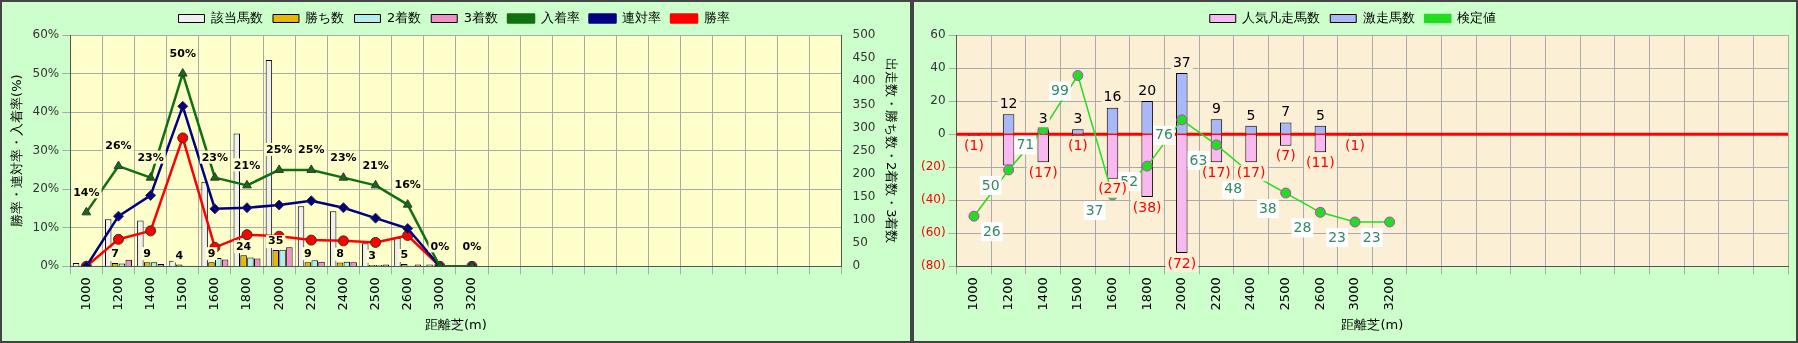  What do you see at coordinates (864, 80) in the screenshot?
I see `y2-tick-label: 400` at bounding box center [864, 80].